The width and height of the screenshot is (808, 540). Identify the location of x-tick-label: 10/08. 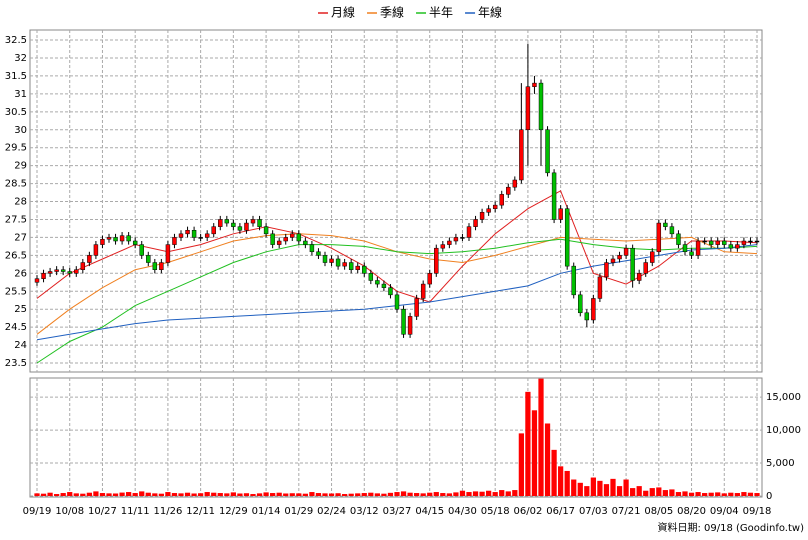
(69, 511).